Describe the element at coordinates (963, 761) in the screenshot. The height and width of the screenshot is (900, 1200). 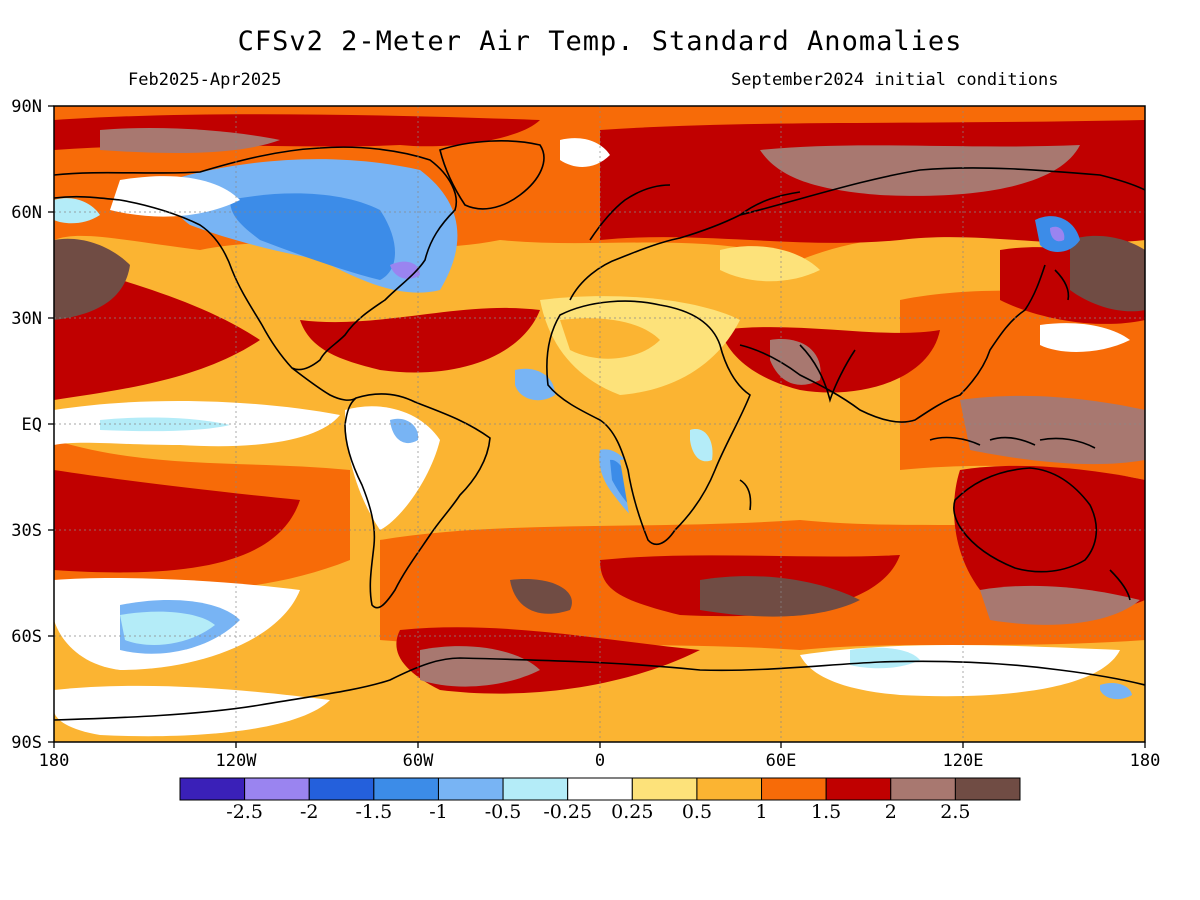
I see `lon-label-120e: 120E` at that location.